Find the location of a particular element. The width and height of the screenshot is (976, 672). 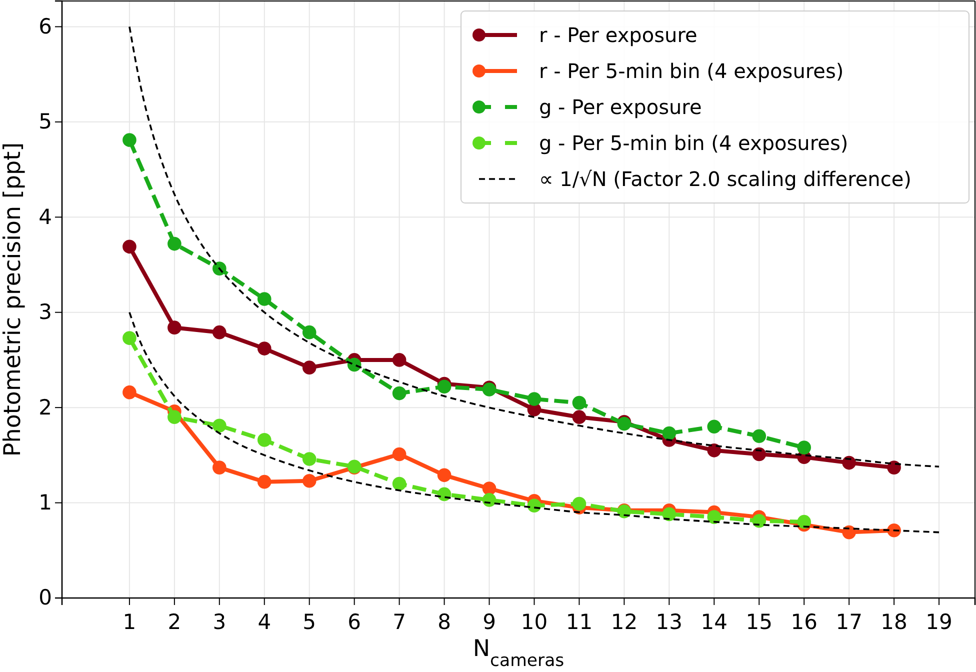

y-tick-label: 1 is located at coordinates (45, 502).